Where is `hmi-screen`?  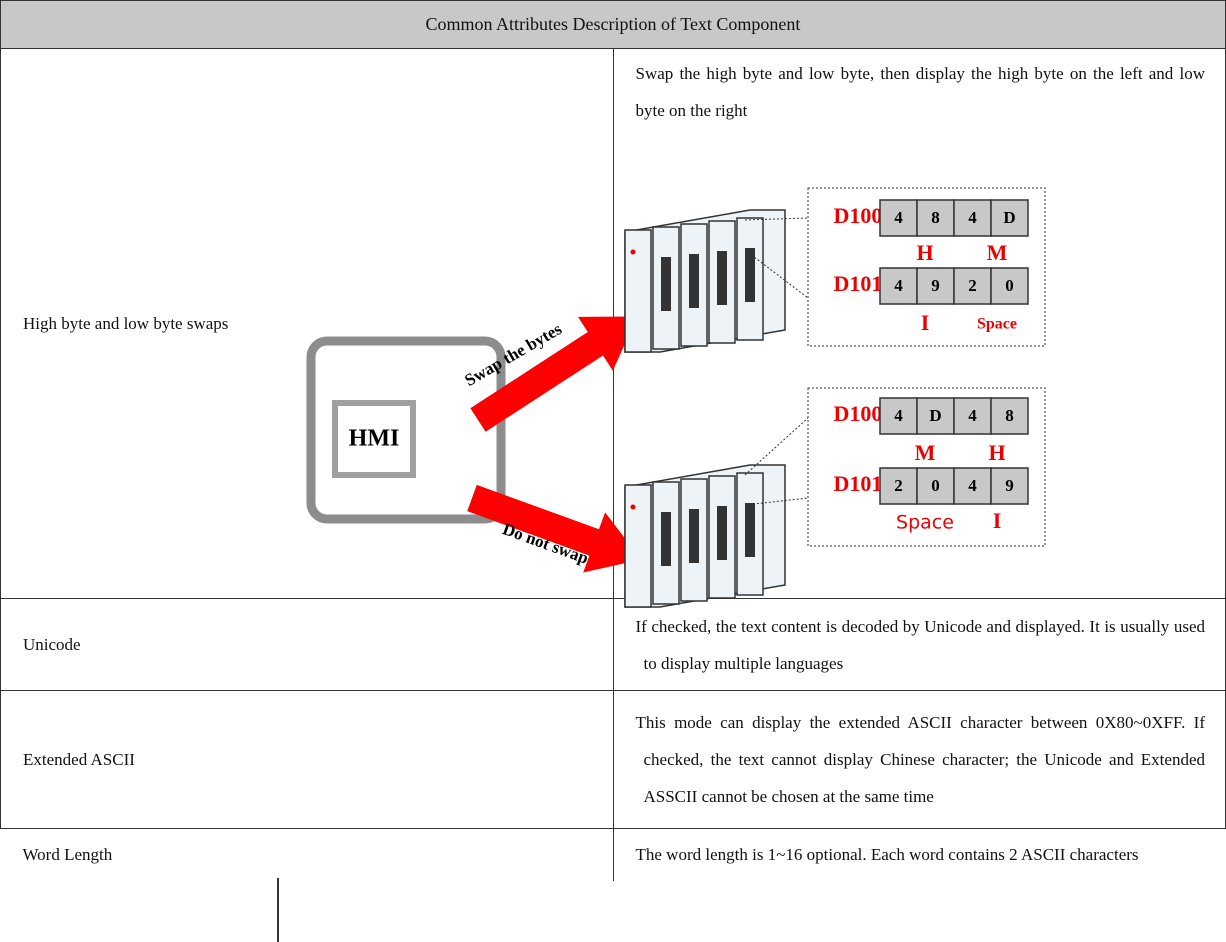 hmi-screen is located at coordinates (374, 439).